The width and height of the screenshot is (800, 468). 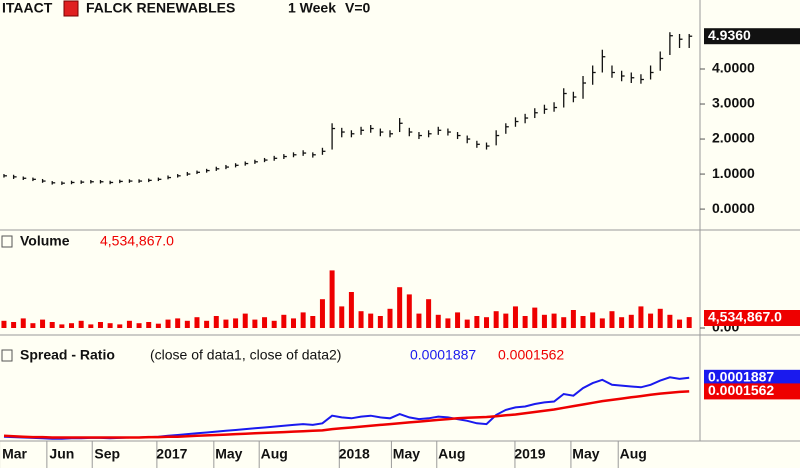 What do you see at coordinates (27, 8) in the screenshot?
I see `symbol: ITAACT` at bounding box center [27, 8].